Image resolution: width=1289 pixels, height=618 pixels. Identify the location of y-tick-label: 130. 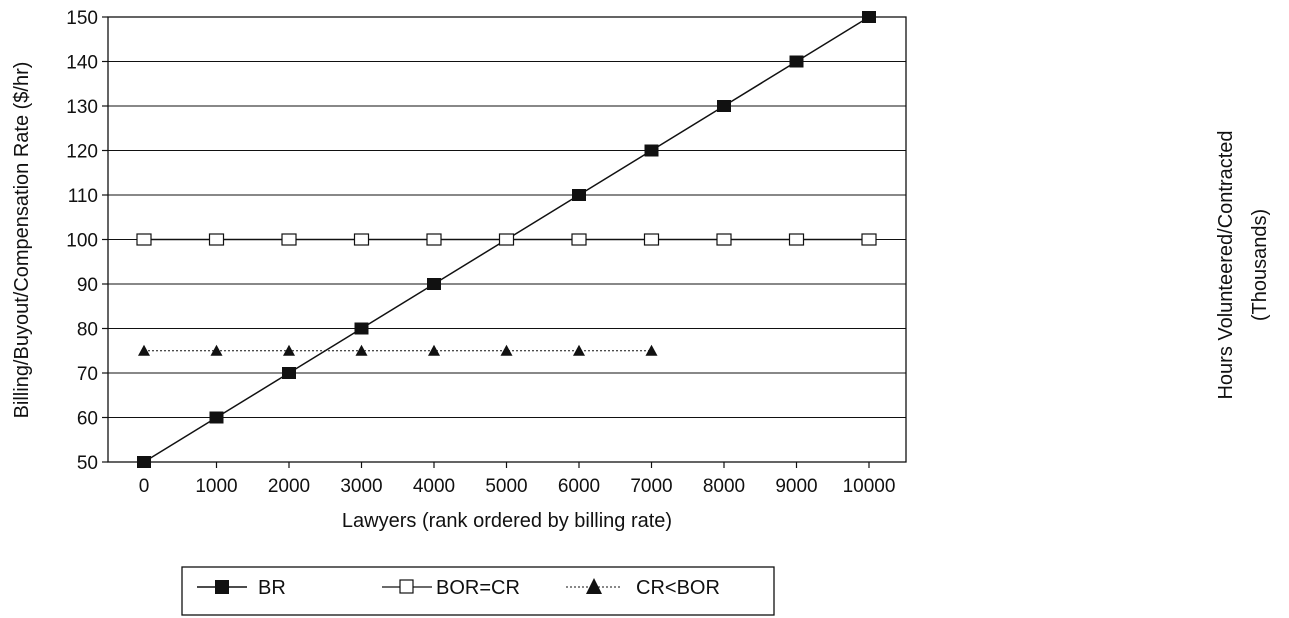
(82, 107).